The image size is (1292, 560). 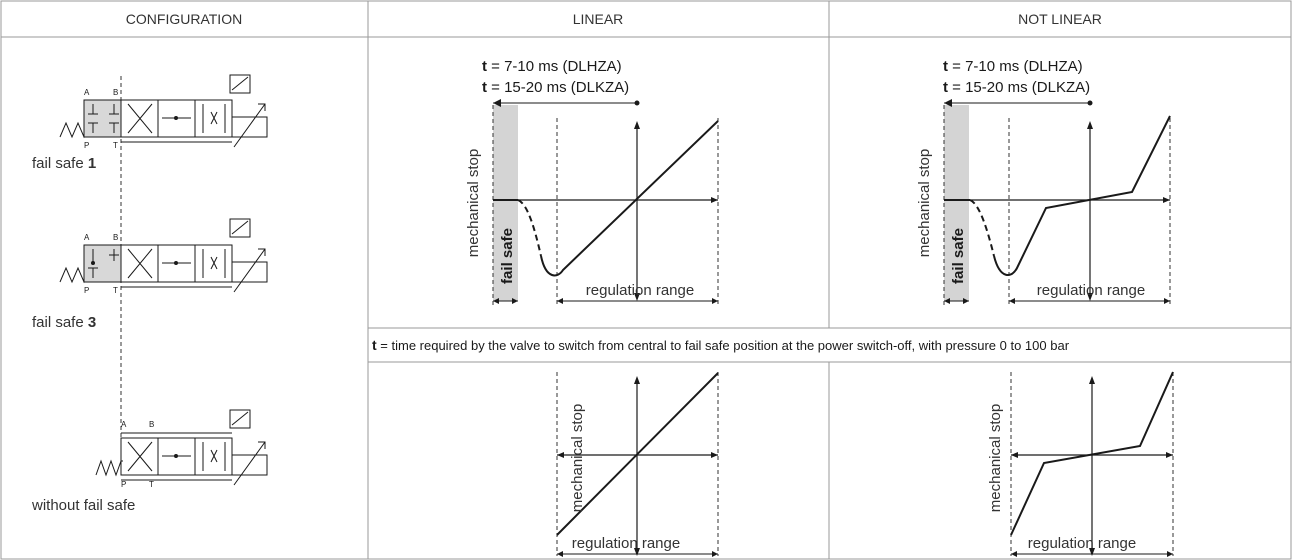 What do you see at coordinates (64, 163) in the screenshot?
I see `config-label-fail-safe-1: fail safe 1` at bounding box center [64, 163].